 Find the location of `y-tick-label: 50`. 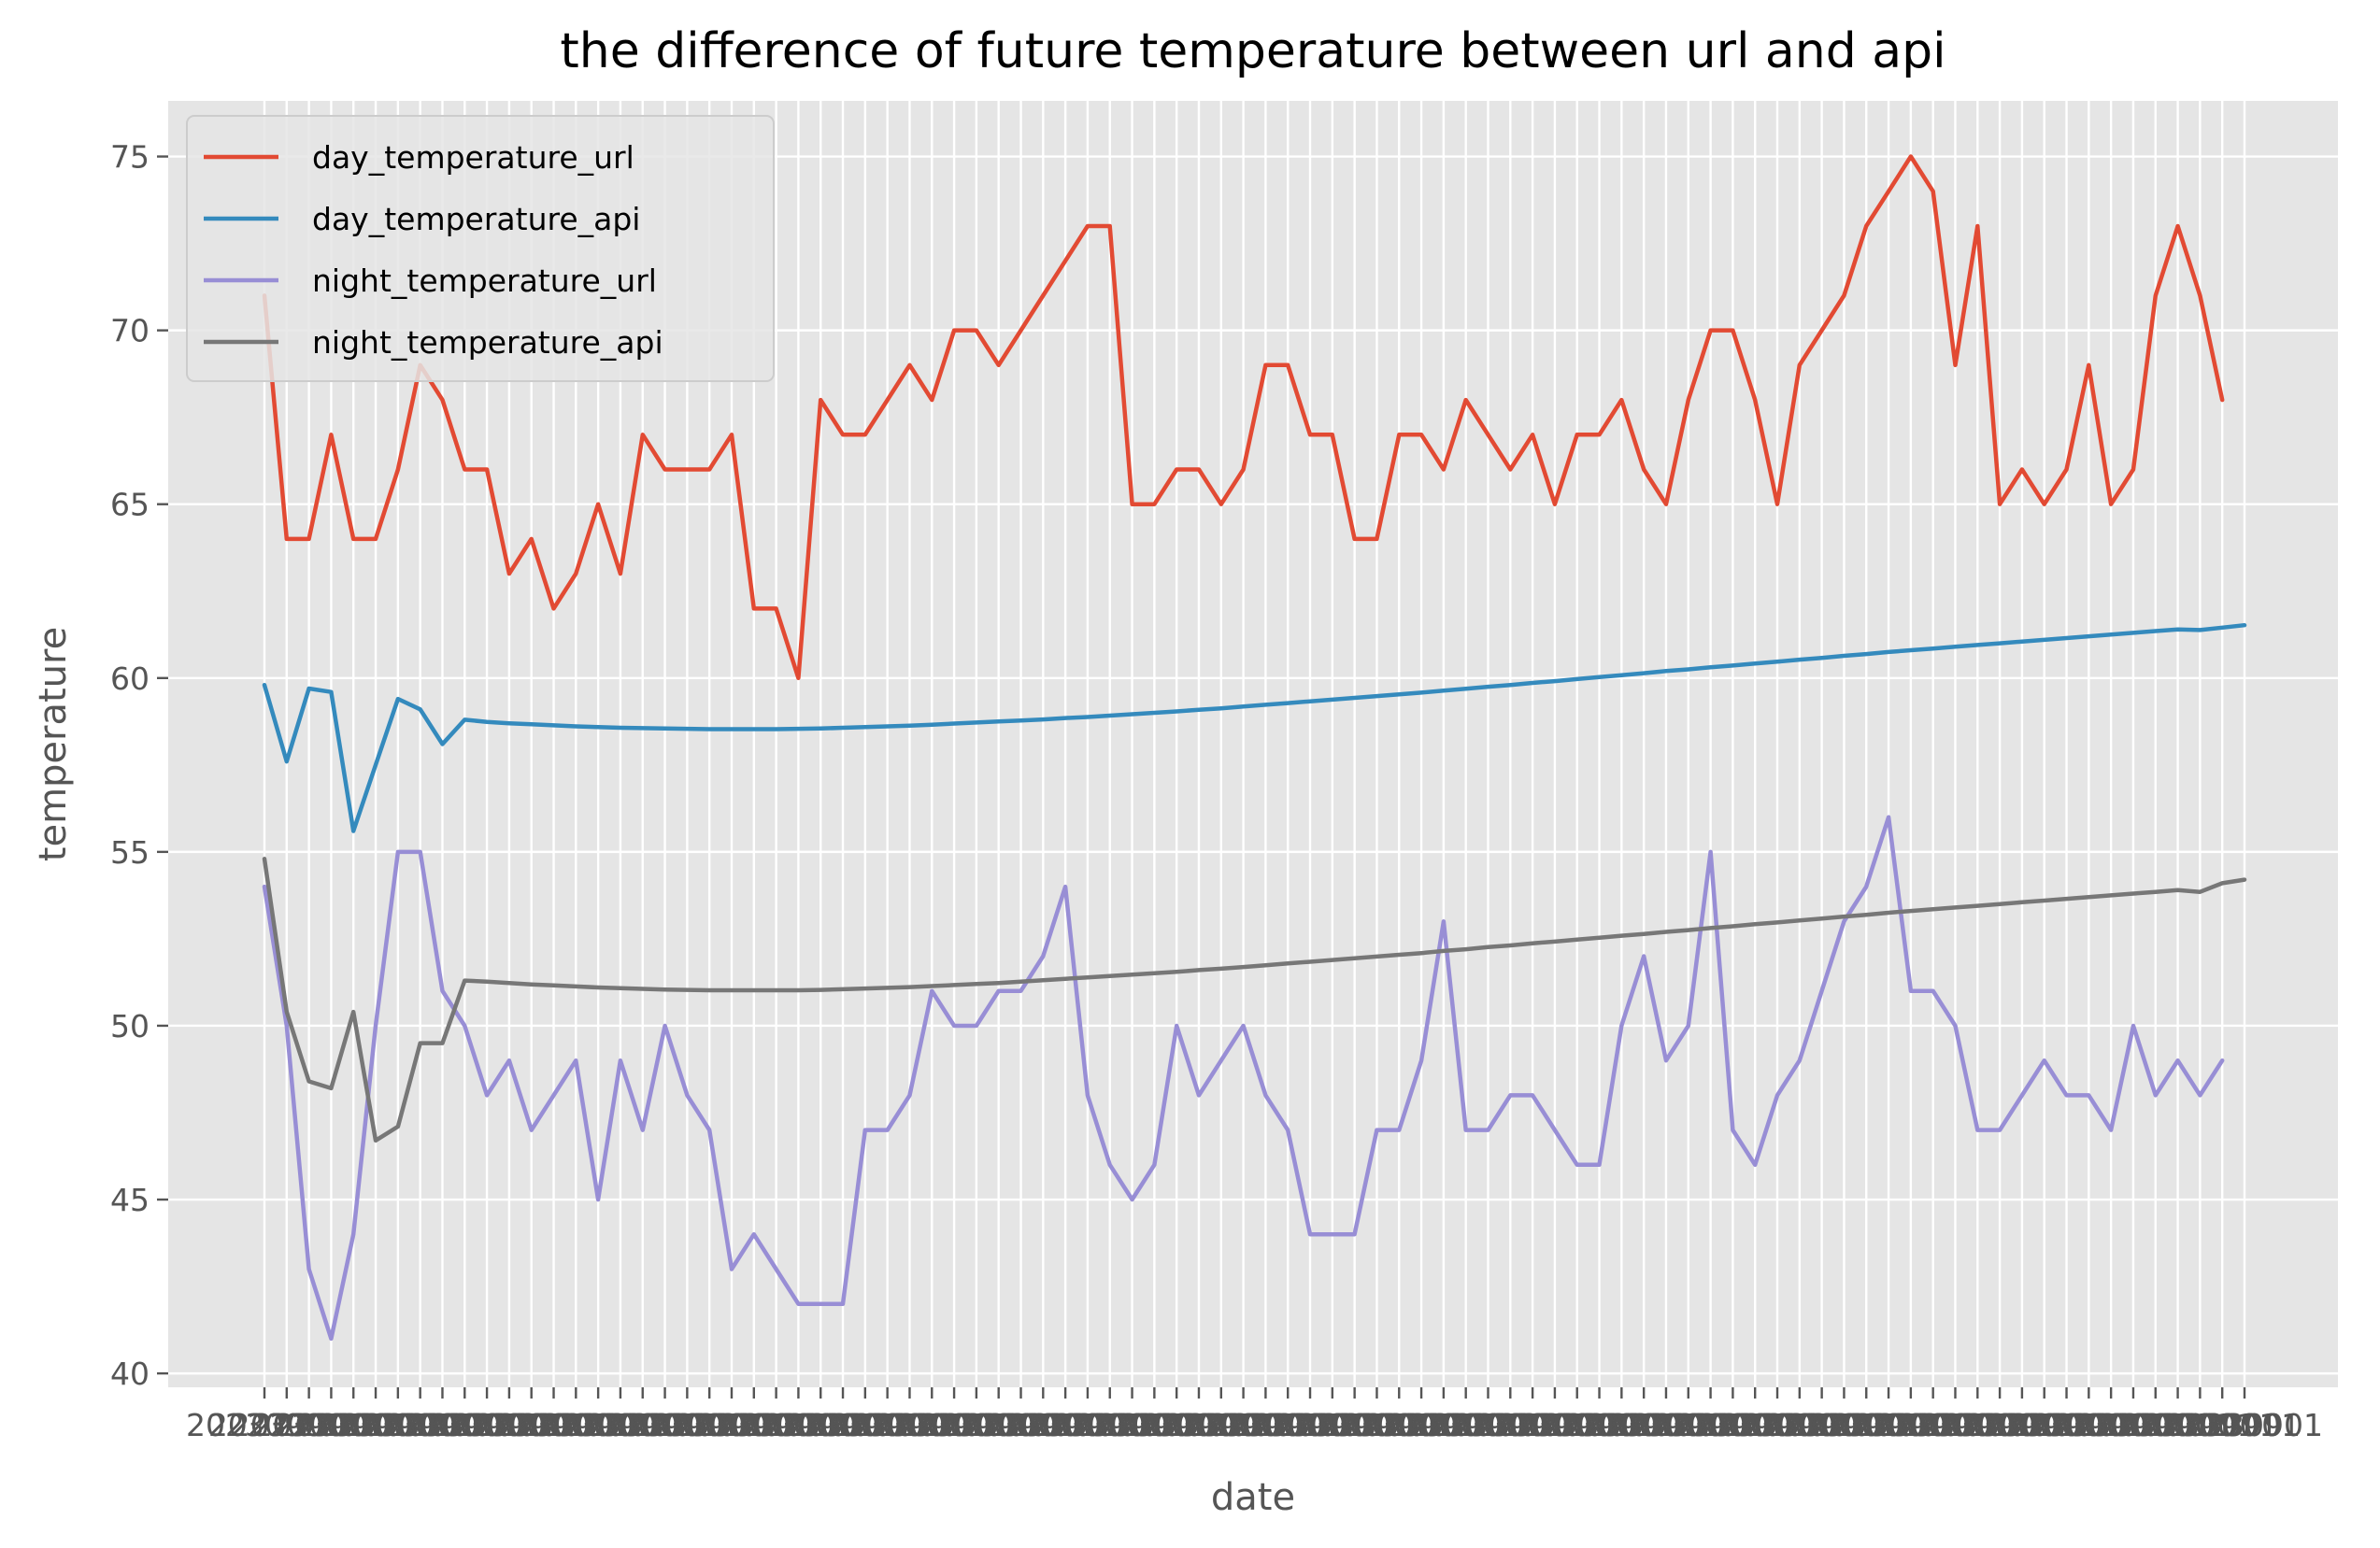

y-tick-label: 50 is located at coordinates (130, 1026).